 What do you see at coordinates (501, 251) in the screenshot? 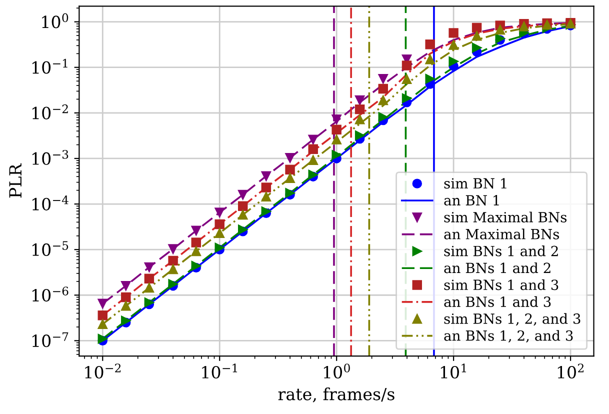
I see `legend-label: sim BNs 1 and 2` at bounding box center [501, 251].